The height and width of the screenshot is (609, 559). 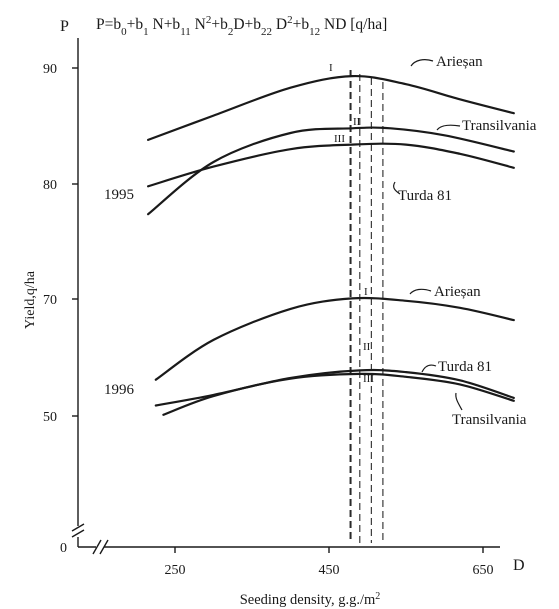 I want to click on x-axis-label-text: Seeding density, g.g./m, so click(x=308, y=600).